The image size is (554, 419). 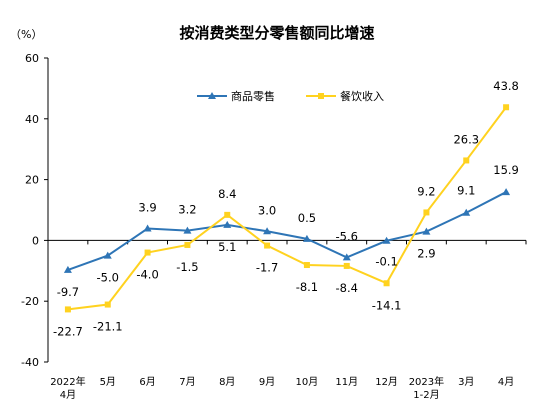 What do you see at coordinates (108, 382) in the screenshot?
I see `x-tick-label: 5月` at bounding box center [108, 382].